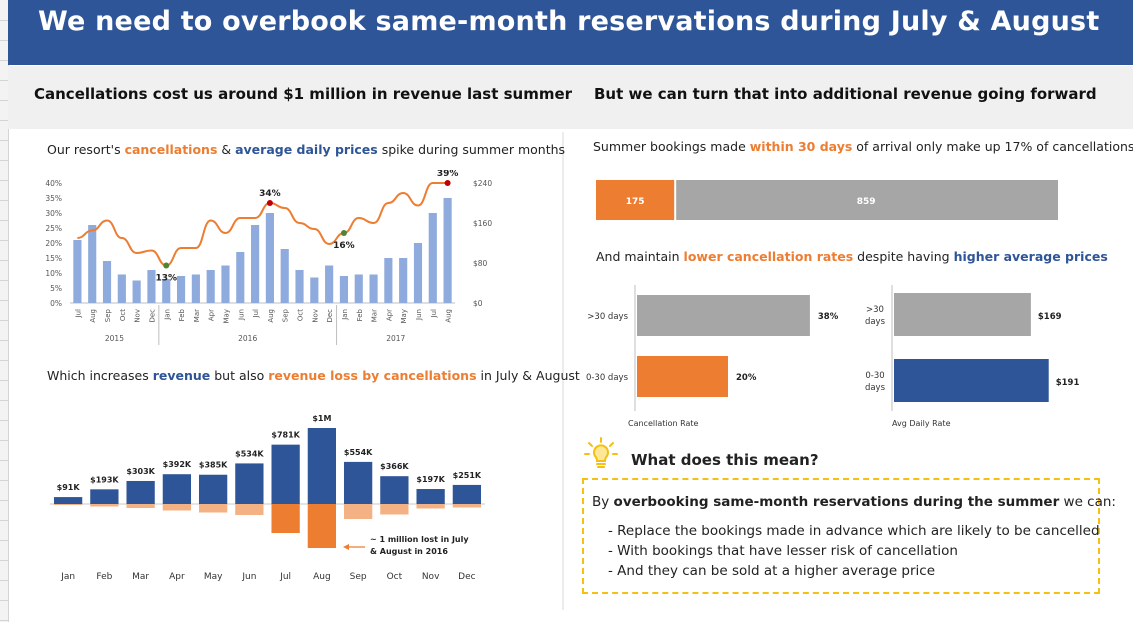 The width and height of the screenshot is (1133, 622). Describe the element at coordinates (247, 338) in the screenshot. I see `year-label: 2016` at that location.